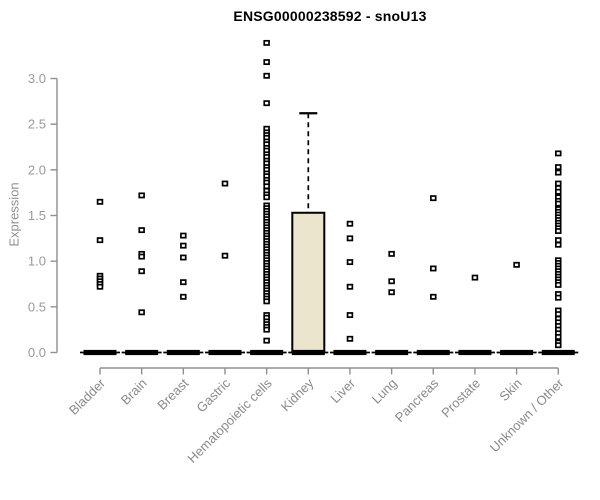  Describe the element at coordinates (100, 277) in the screenshot. I see `group-bladder` at that location.